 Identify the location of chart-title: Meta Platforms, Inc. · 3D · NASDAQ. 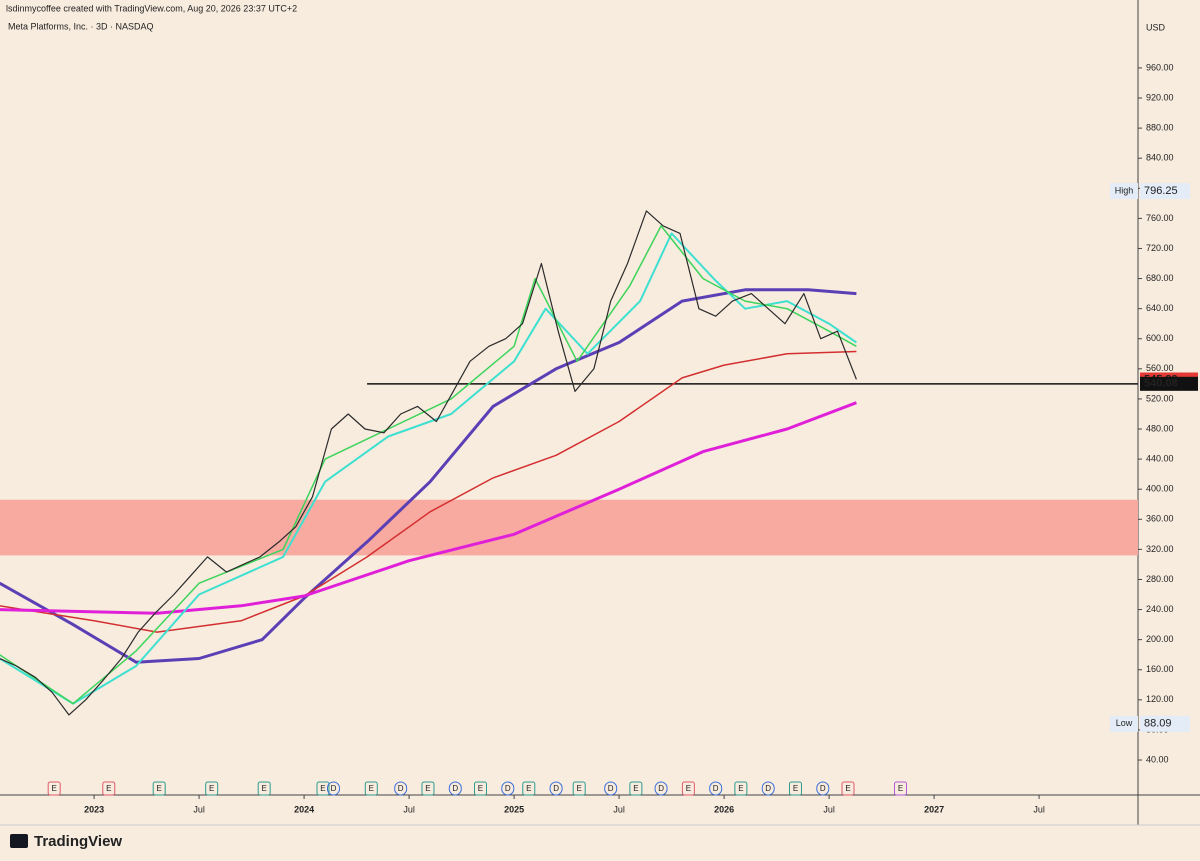
(81, 26).